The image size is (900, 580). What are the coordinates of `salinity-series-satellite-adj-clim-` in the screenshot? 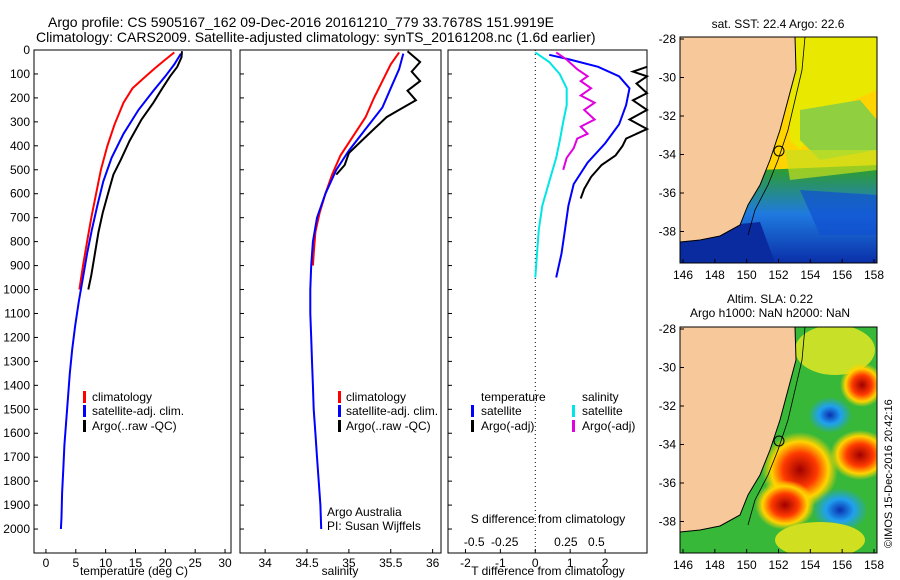 It's located at (357, 291).